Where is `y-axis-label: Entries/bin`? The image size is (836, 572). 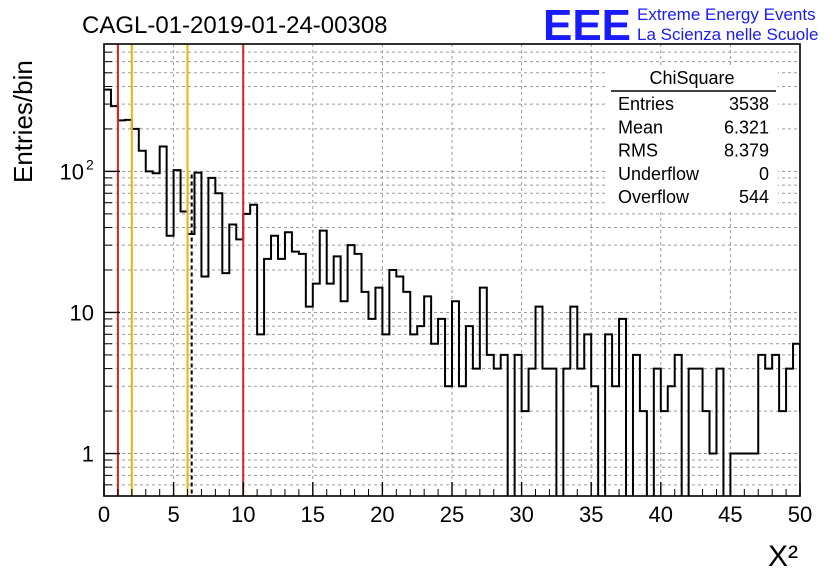 y-axis-label: Entries/bin is located at coordinates (23, 121).